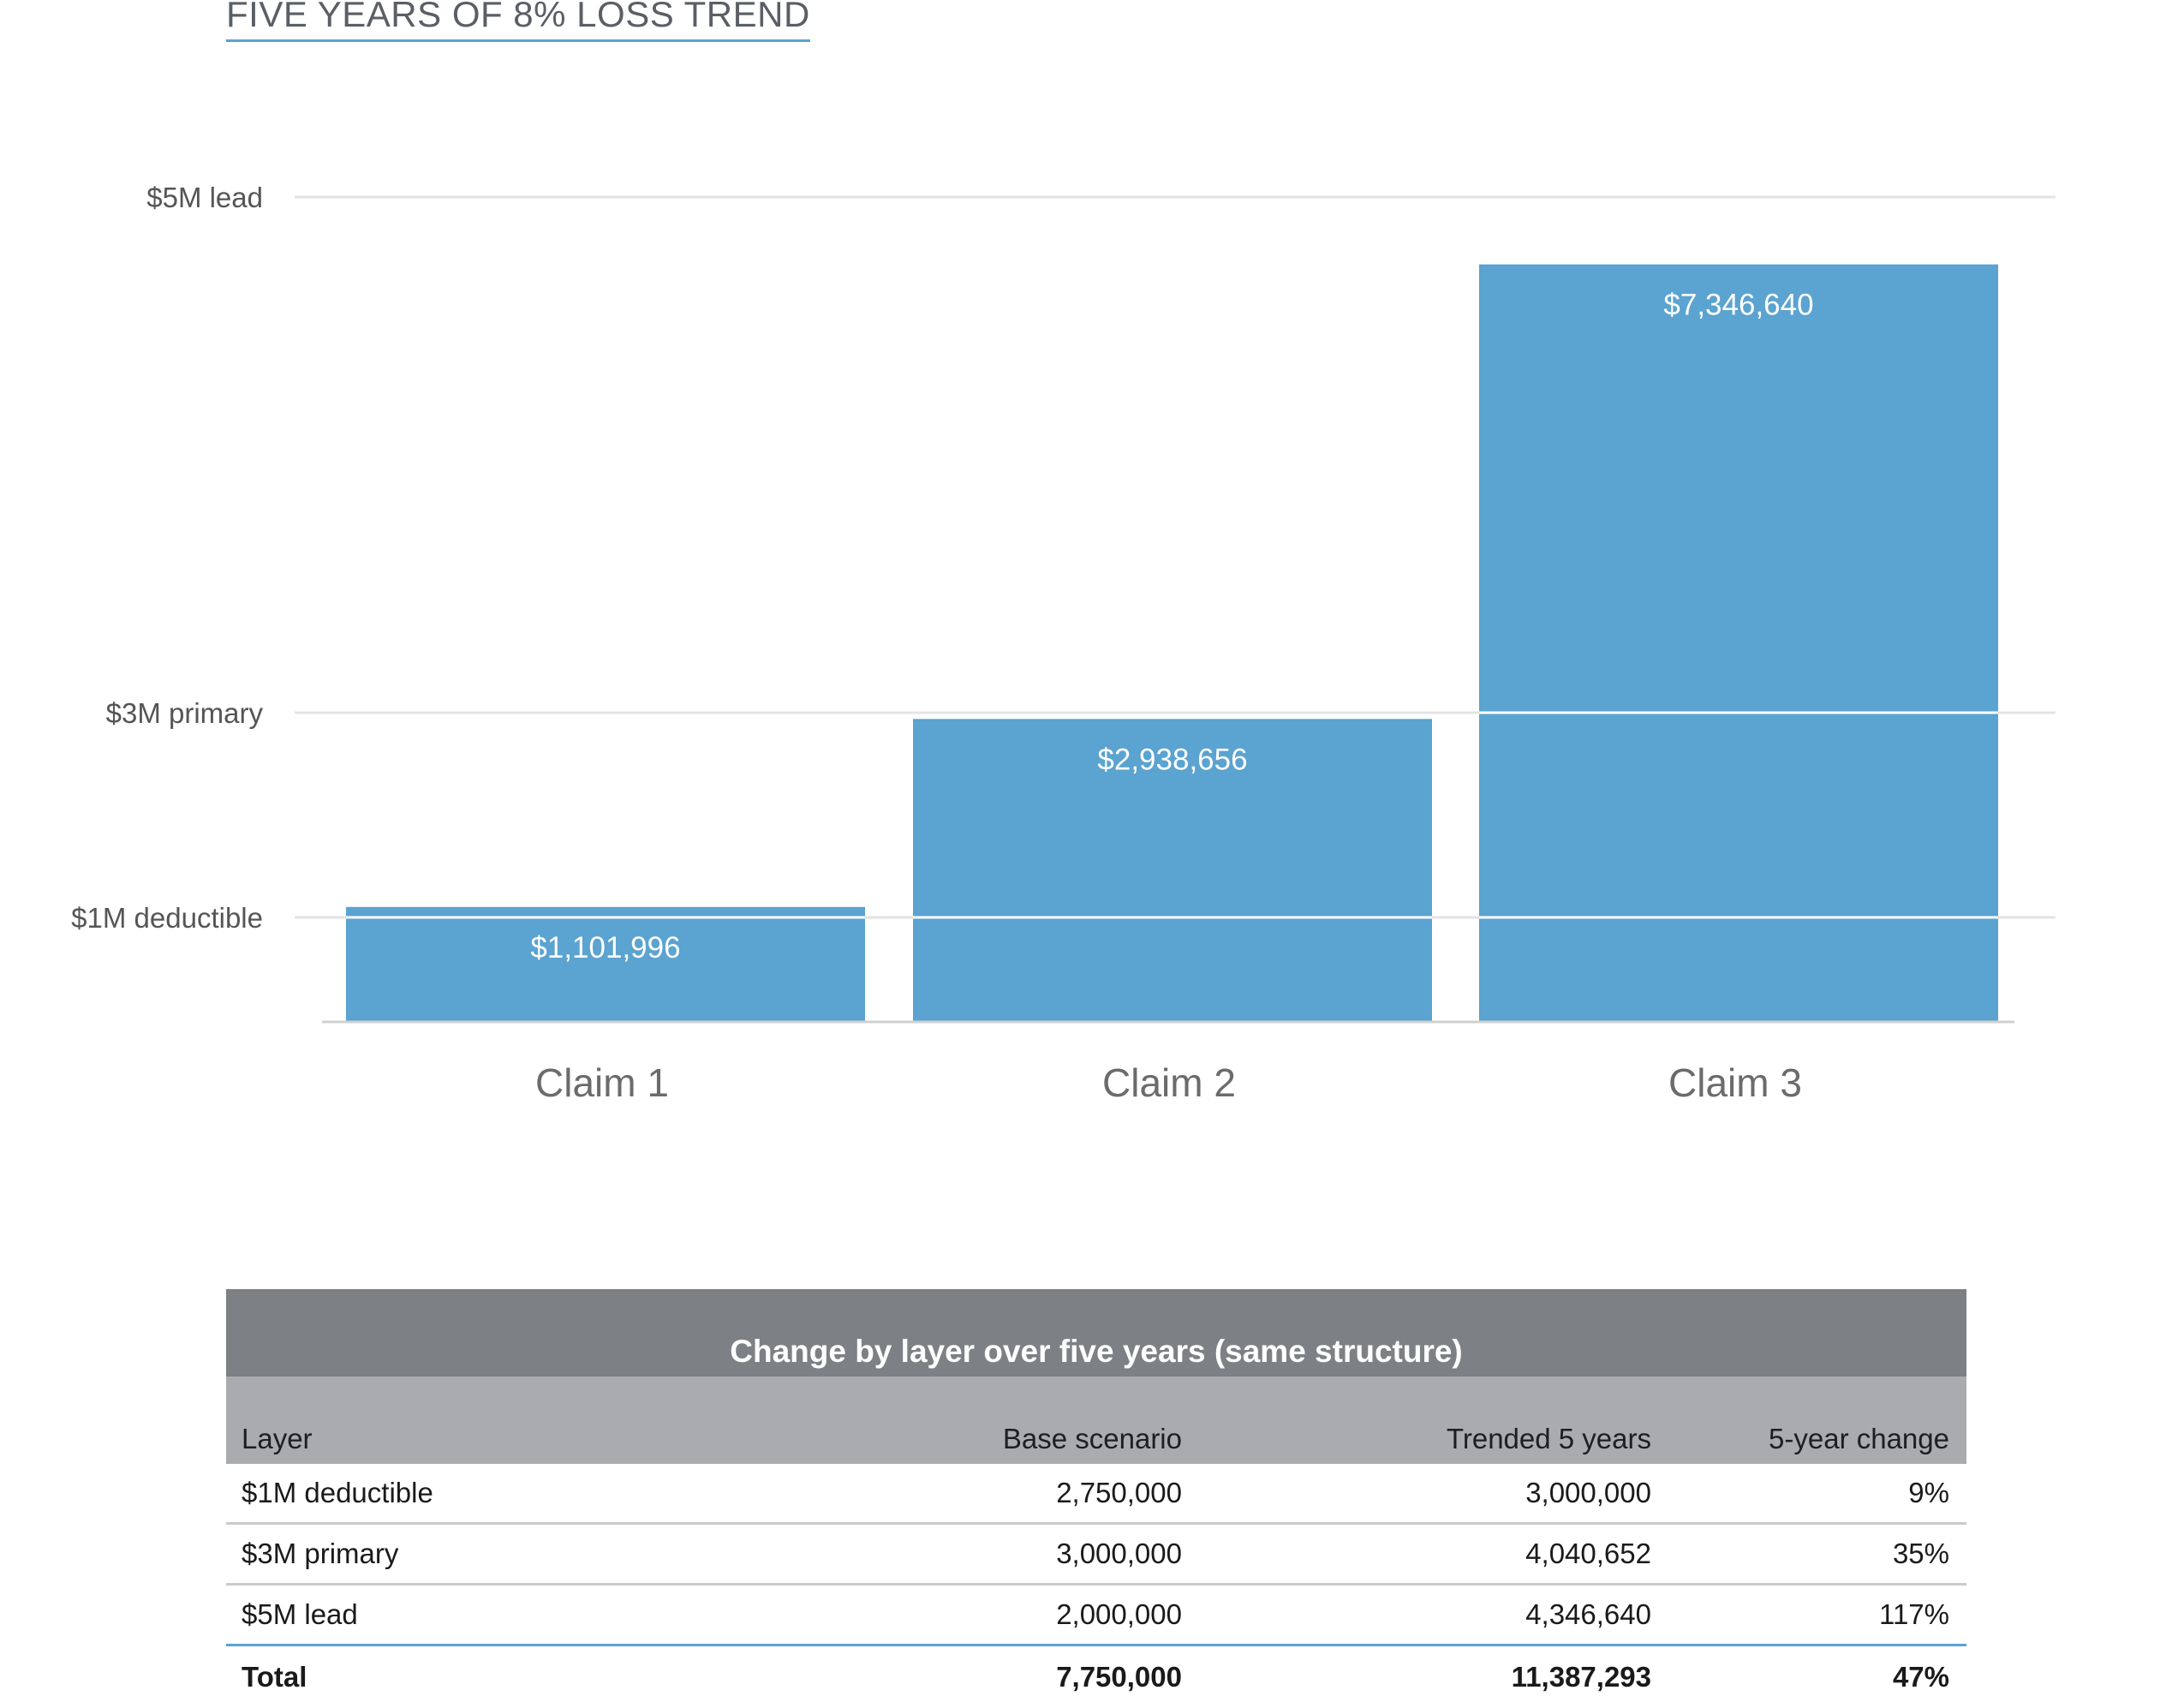 This screenshot has width=2184, height=1708. What do you see at coordinates (995, 1555) in the screenshot?
I see `base-cell: 3,000,000` at bounding box center [995, 1555].